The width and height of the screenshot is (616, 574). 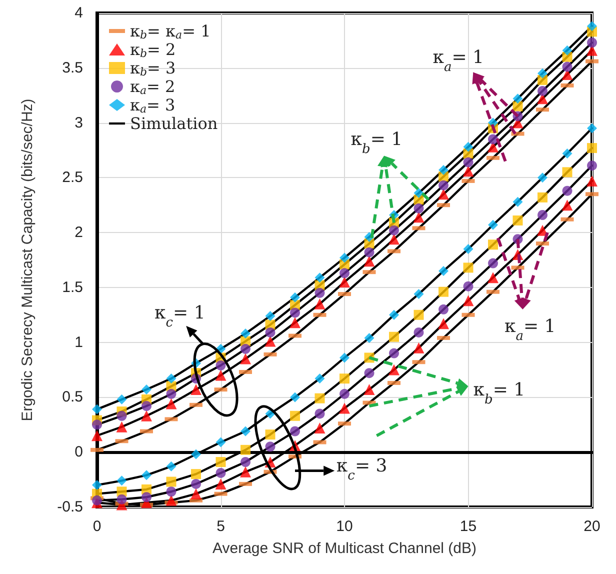 What do you see at coordinates (78, 123) in the screenshot?
I see `y-tick-label: 3` at bounding box center [78, 123].